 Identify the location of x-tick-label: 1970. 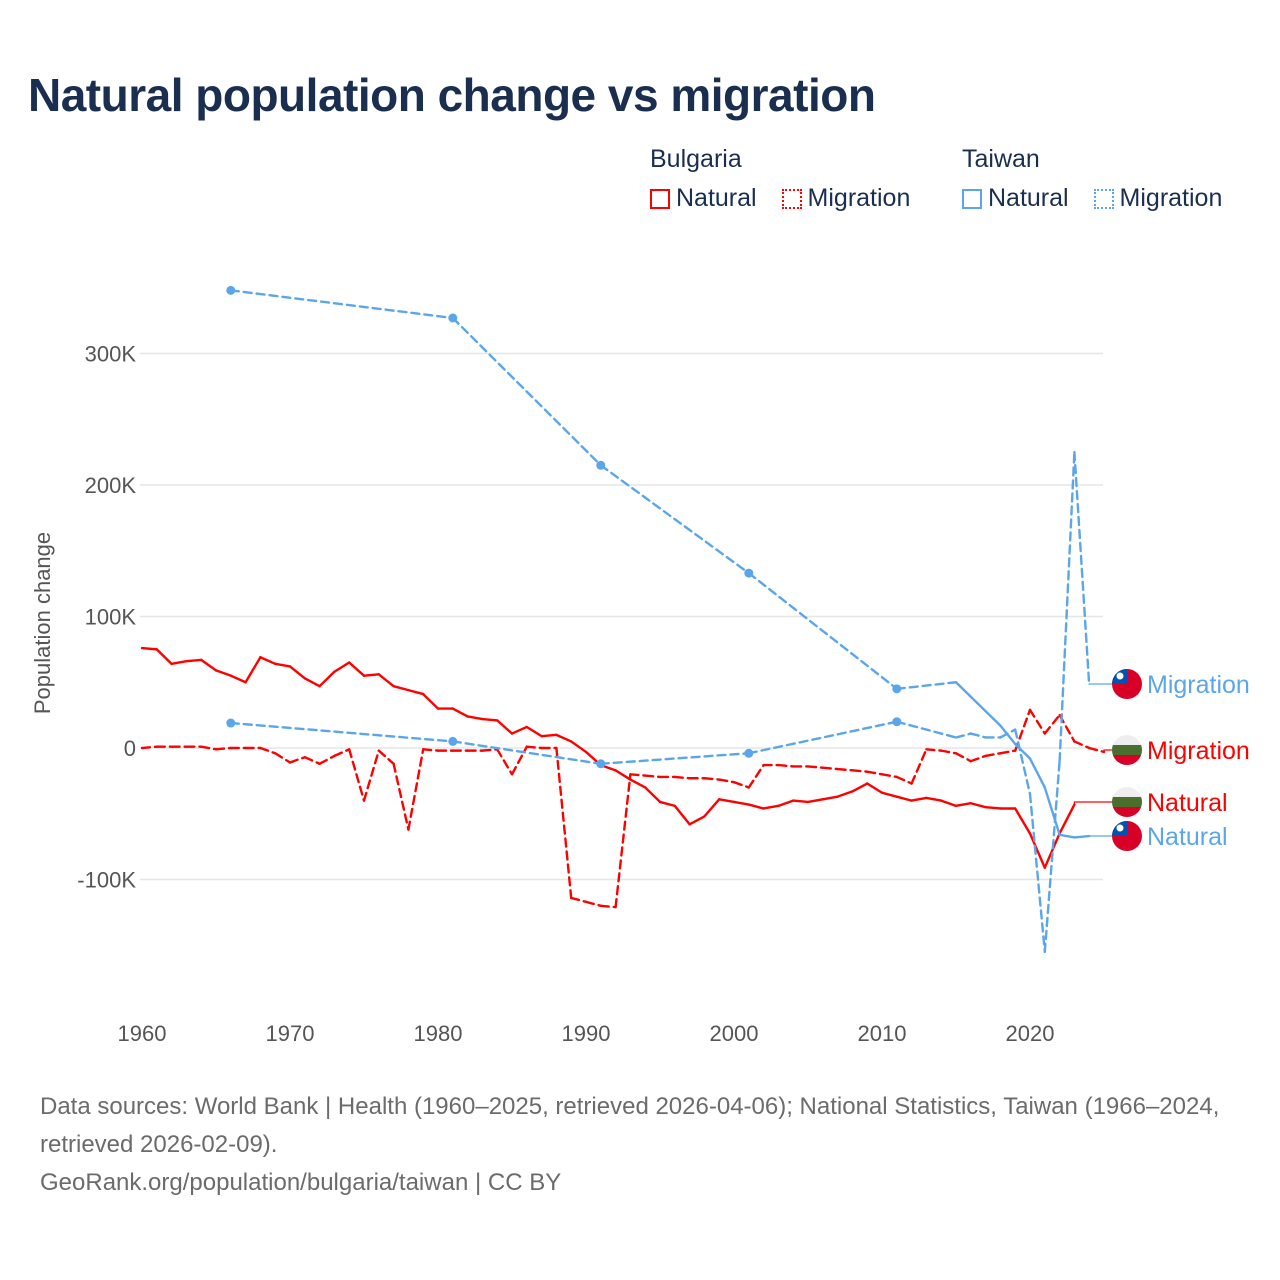
(290, 1033).